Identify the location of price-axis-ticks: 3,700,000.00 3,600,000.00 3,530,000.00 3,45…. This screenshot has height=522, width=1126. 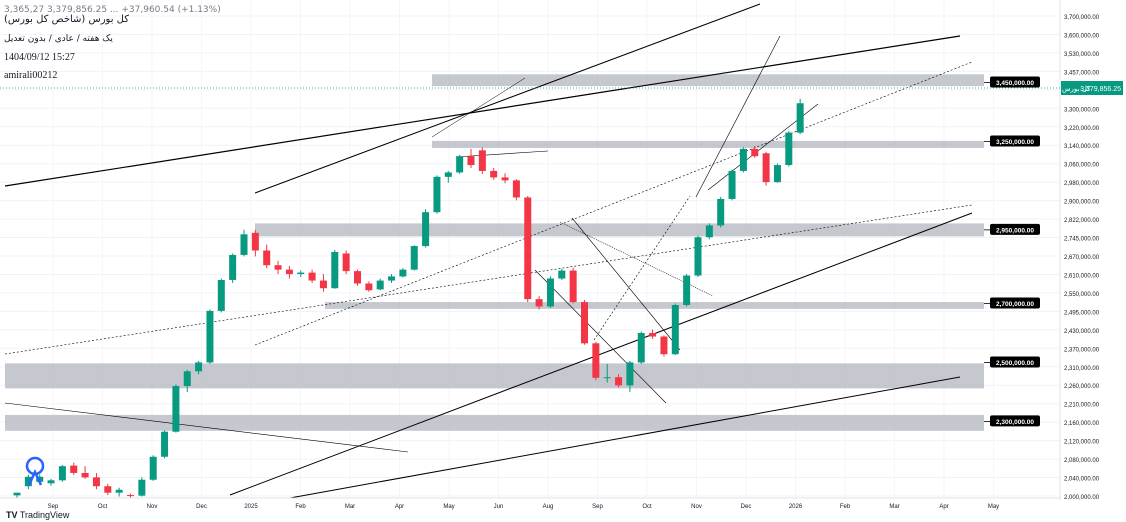
(1082, 258).